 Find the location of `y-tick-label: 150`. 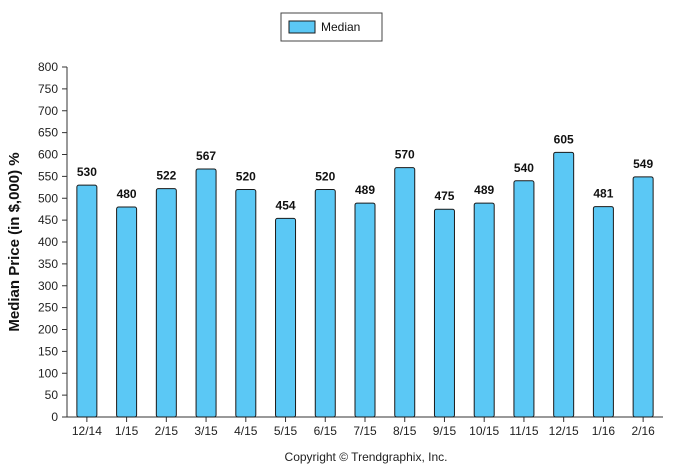

y-tick-label: 150 is located at coordinates (48, 351).